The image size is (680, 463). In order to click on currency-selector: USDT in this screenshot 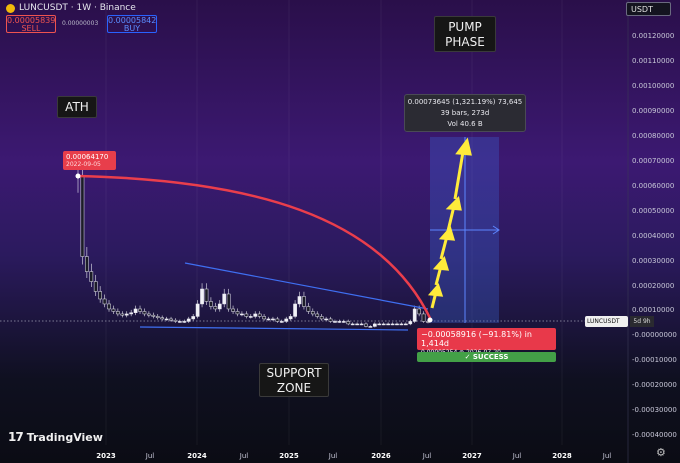, I will do `click(648, 9)`.